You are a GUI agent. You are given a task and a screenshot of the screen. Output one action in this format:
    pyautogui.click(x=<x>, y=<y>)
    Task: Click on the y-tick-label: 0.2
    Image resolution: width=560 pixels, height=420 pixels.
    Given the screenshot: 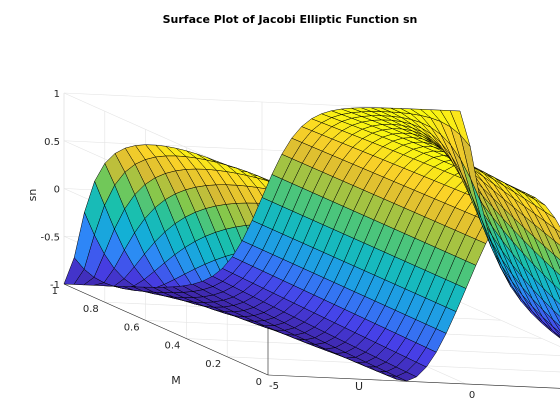 What is the action you would take?
    pyautogui.click(x=213, y=364)
    